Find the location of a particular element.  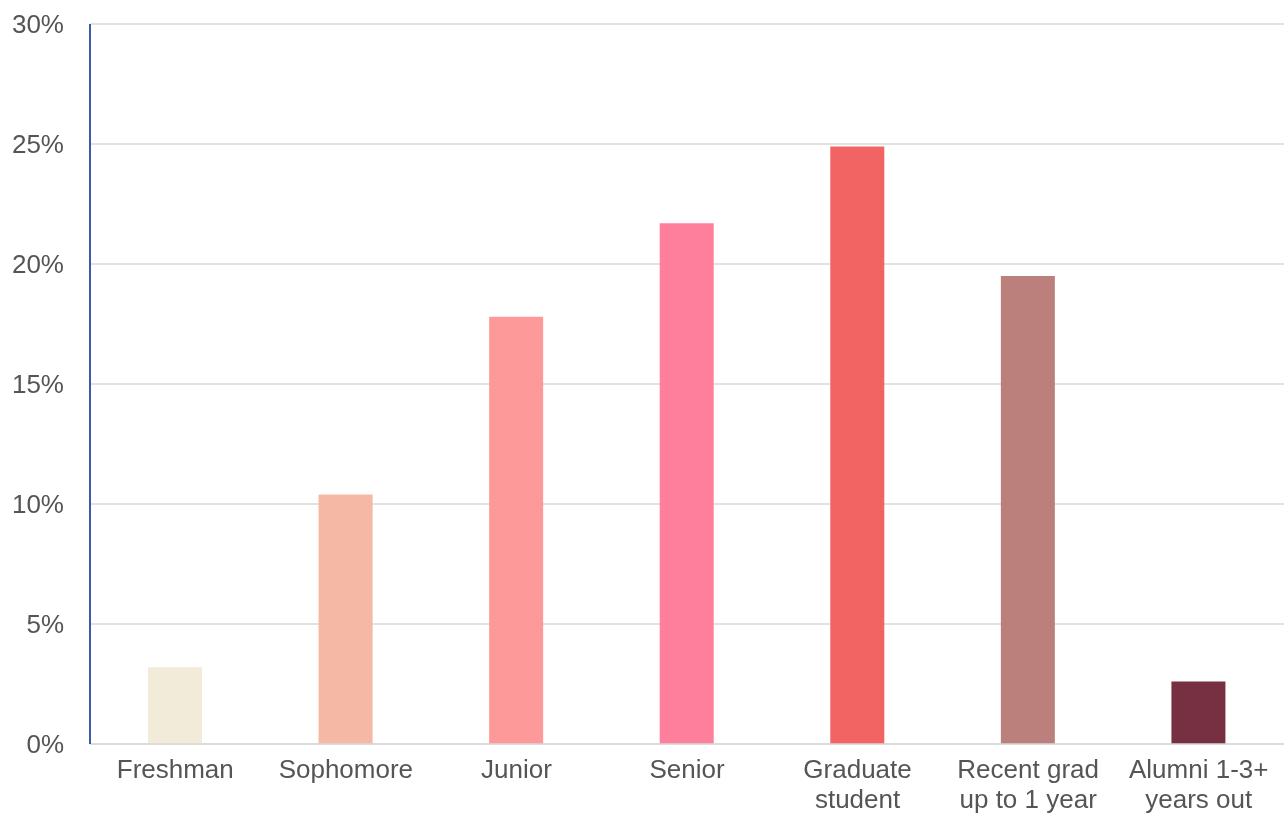

x-tick-label: Recent grad up to 1 year is located at coordinates (1028, 784).